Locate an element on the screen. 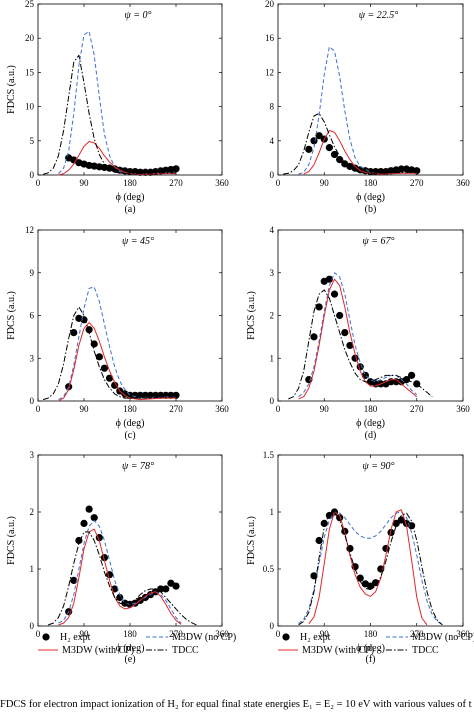 The height and width of the screenshot is (713, 474). y-tick-label: 2 is located at coordinates (272, 316).